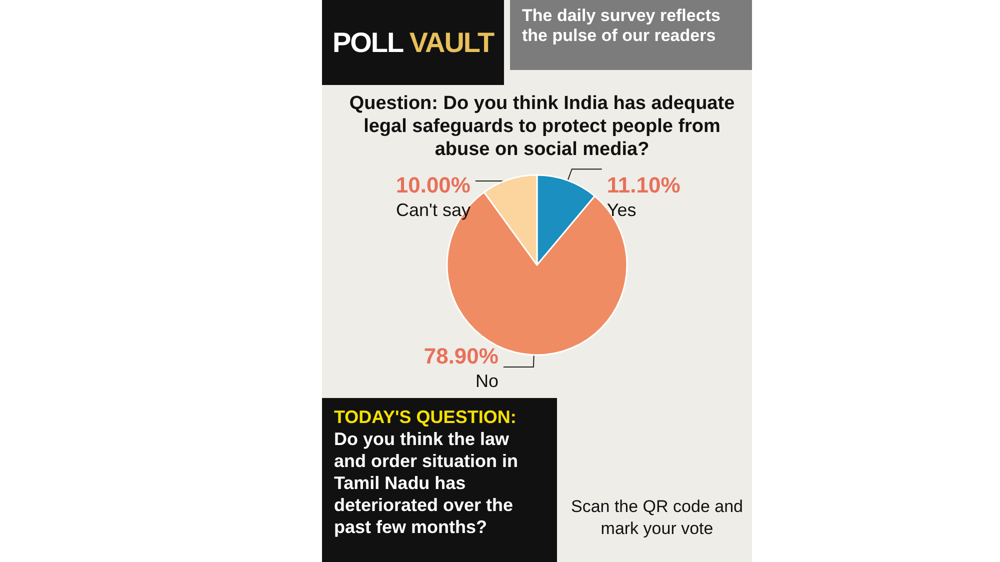  Describe the element at coordinates (643, 185) in the screenshot. I see `data-label: 11.10%` at that location.